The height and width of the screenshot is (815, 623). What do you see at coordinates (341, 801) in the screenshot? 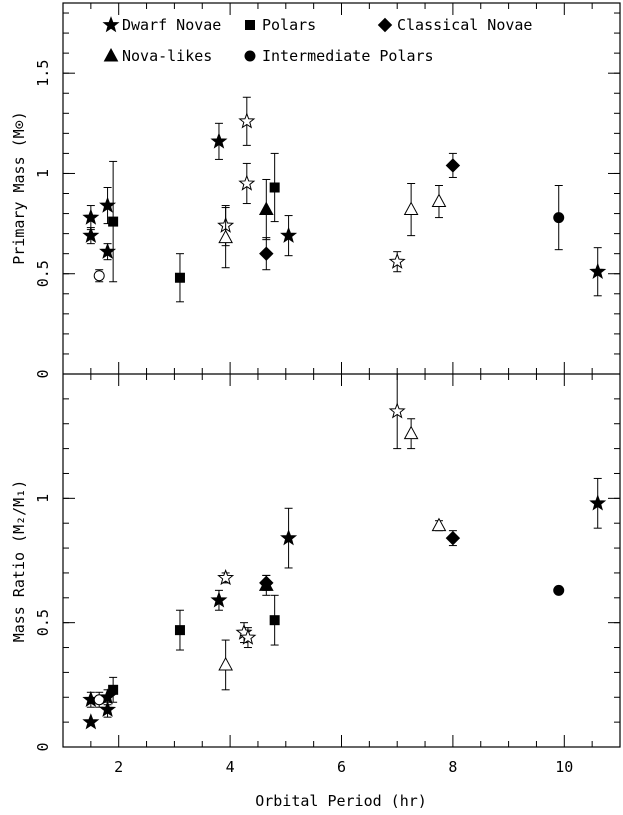
I see `x-axis-label: Orbital Period (hr)` at bounding box center [341, 801].